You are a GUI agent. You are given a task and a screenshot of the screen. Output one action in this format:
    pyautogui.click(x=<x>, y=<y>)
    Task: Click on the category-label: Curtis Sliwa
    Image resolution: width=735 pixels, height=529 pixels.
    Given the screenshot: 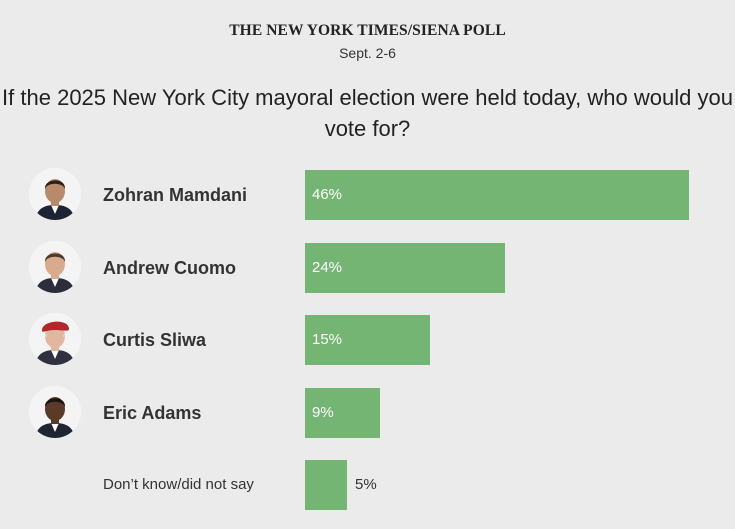 What is the action you would take?
    pyautogui.click(x=155, y=340)
    